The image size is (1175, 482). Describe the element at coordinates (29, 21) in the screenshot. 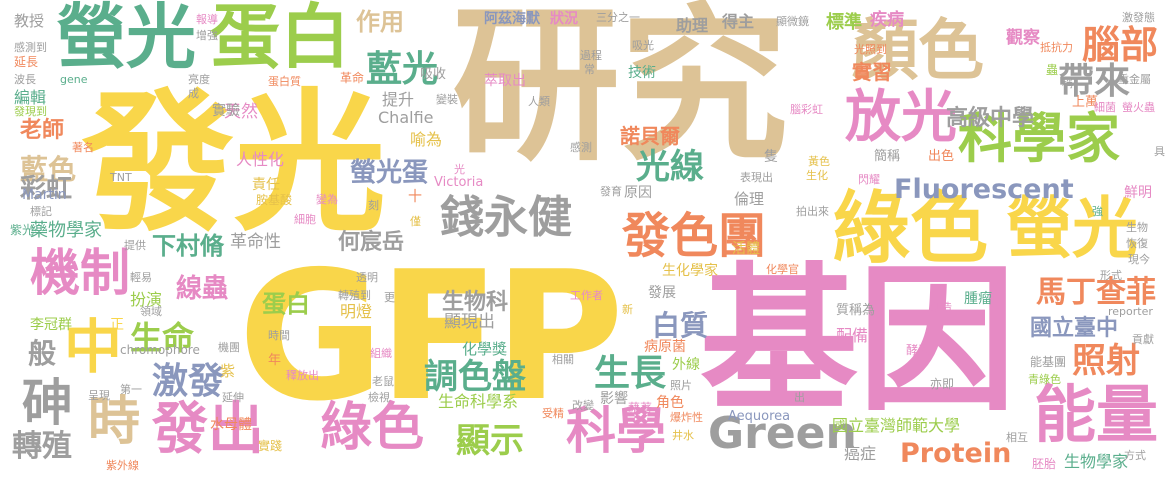

I see `word-jiaoshou: 教授` at that location.